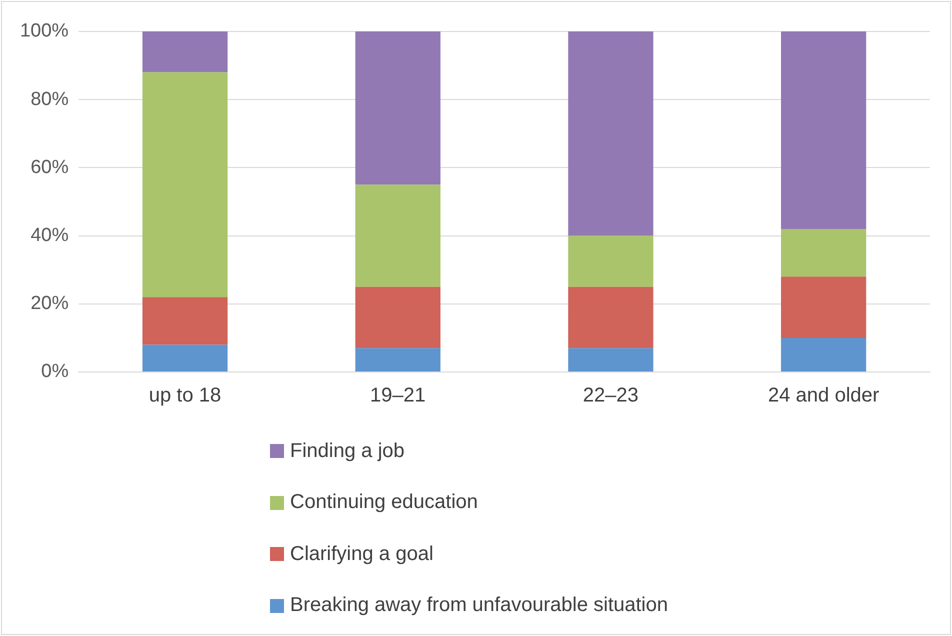  I want to click on x-tick-label: 22–23, so click(610, 395).